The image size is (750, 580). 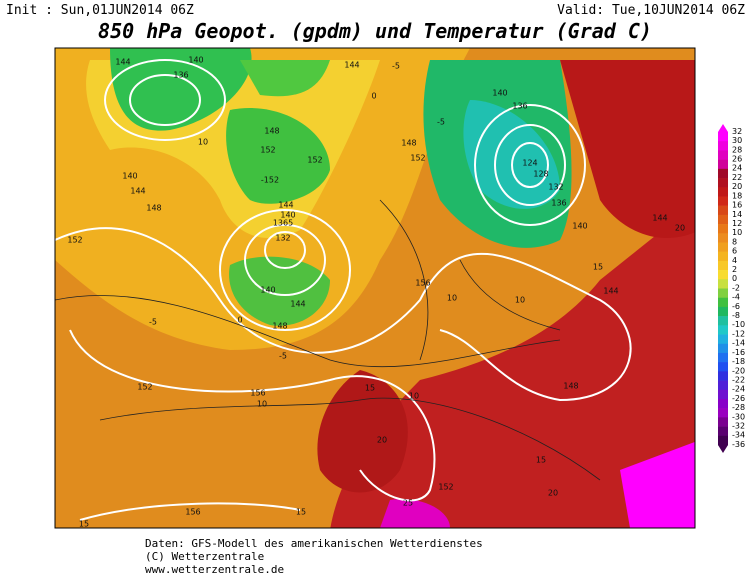 I want to click on colorbar-label: -2, so click(x=736, y=287).